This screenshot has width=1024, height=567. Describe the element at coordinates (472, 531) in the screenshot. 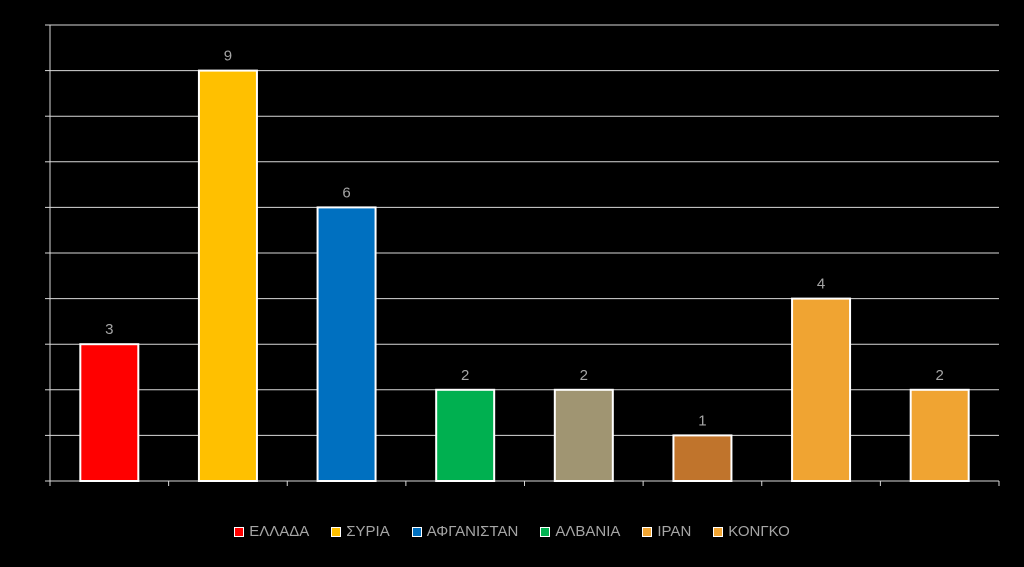

I see `legend-label: ΑΦΓΑΝΙΣΤΑΝ` at that location.